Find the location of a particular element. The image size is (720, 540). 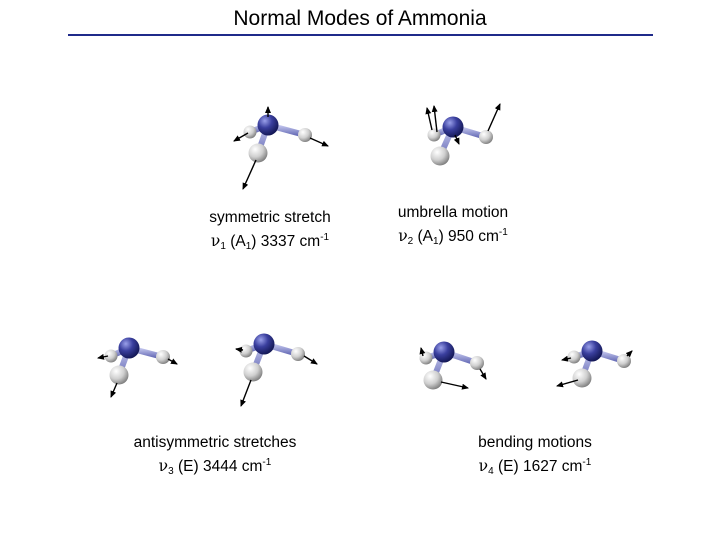

molecule-umbrella-motion is located at coordinates (463, 134).